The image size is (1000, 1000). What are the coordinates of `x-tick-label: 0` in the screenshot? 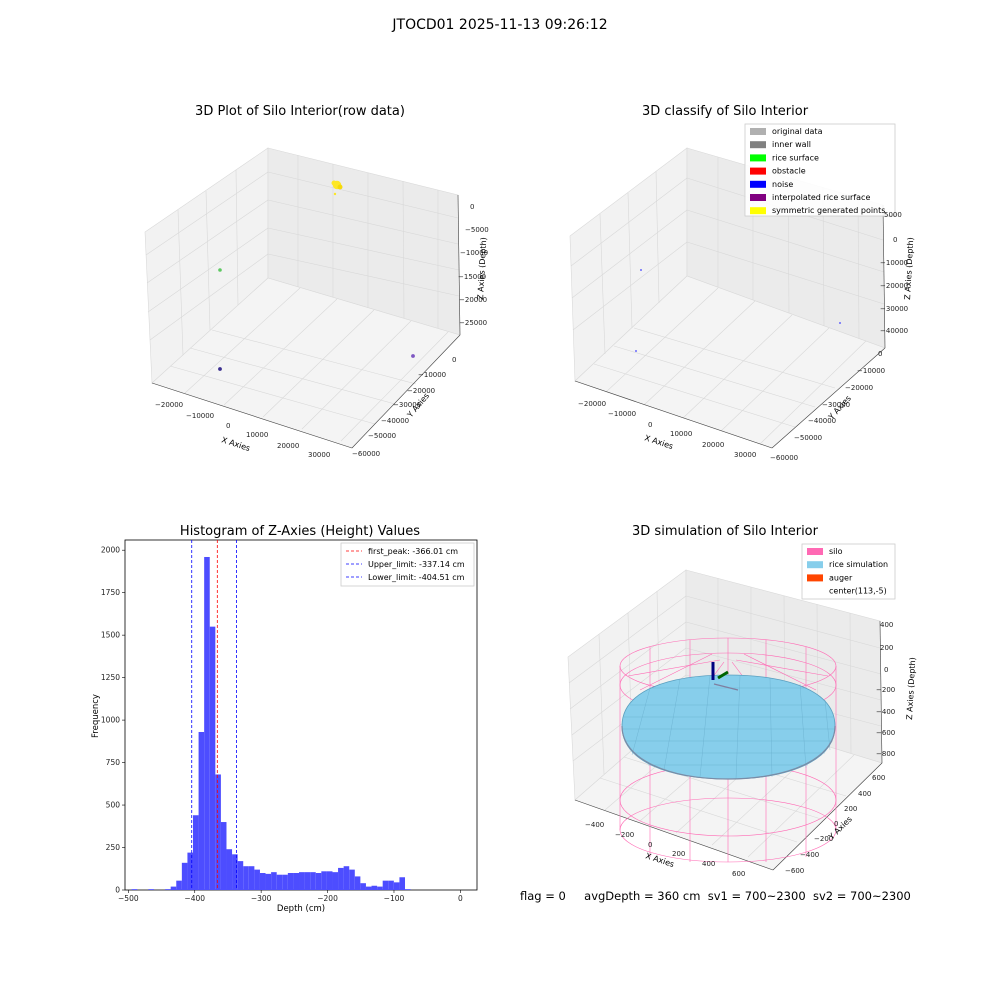 It's located at (228, 426).